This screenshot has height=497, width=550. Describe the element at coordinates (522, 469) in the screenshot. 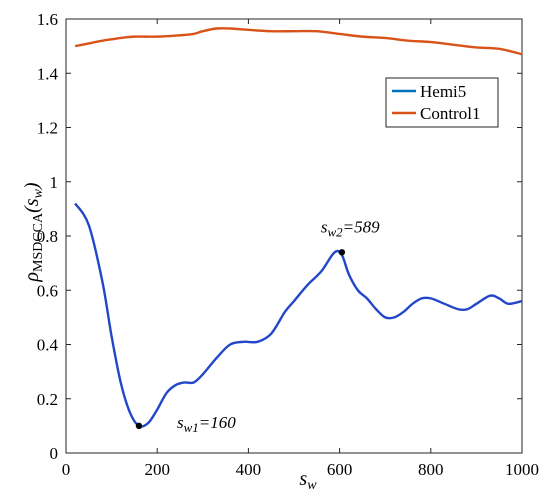

I see `x-tick-label: 1000` at that location.